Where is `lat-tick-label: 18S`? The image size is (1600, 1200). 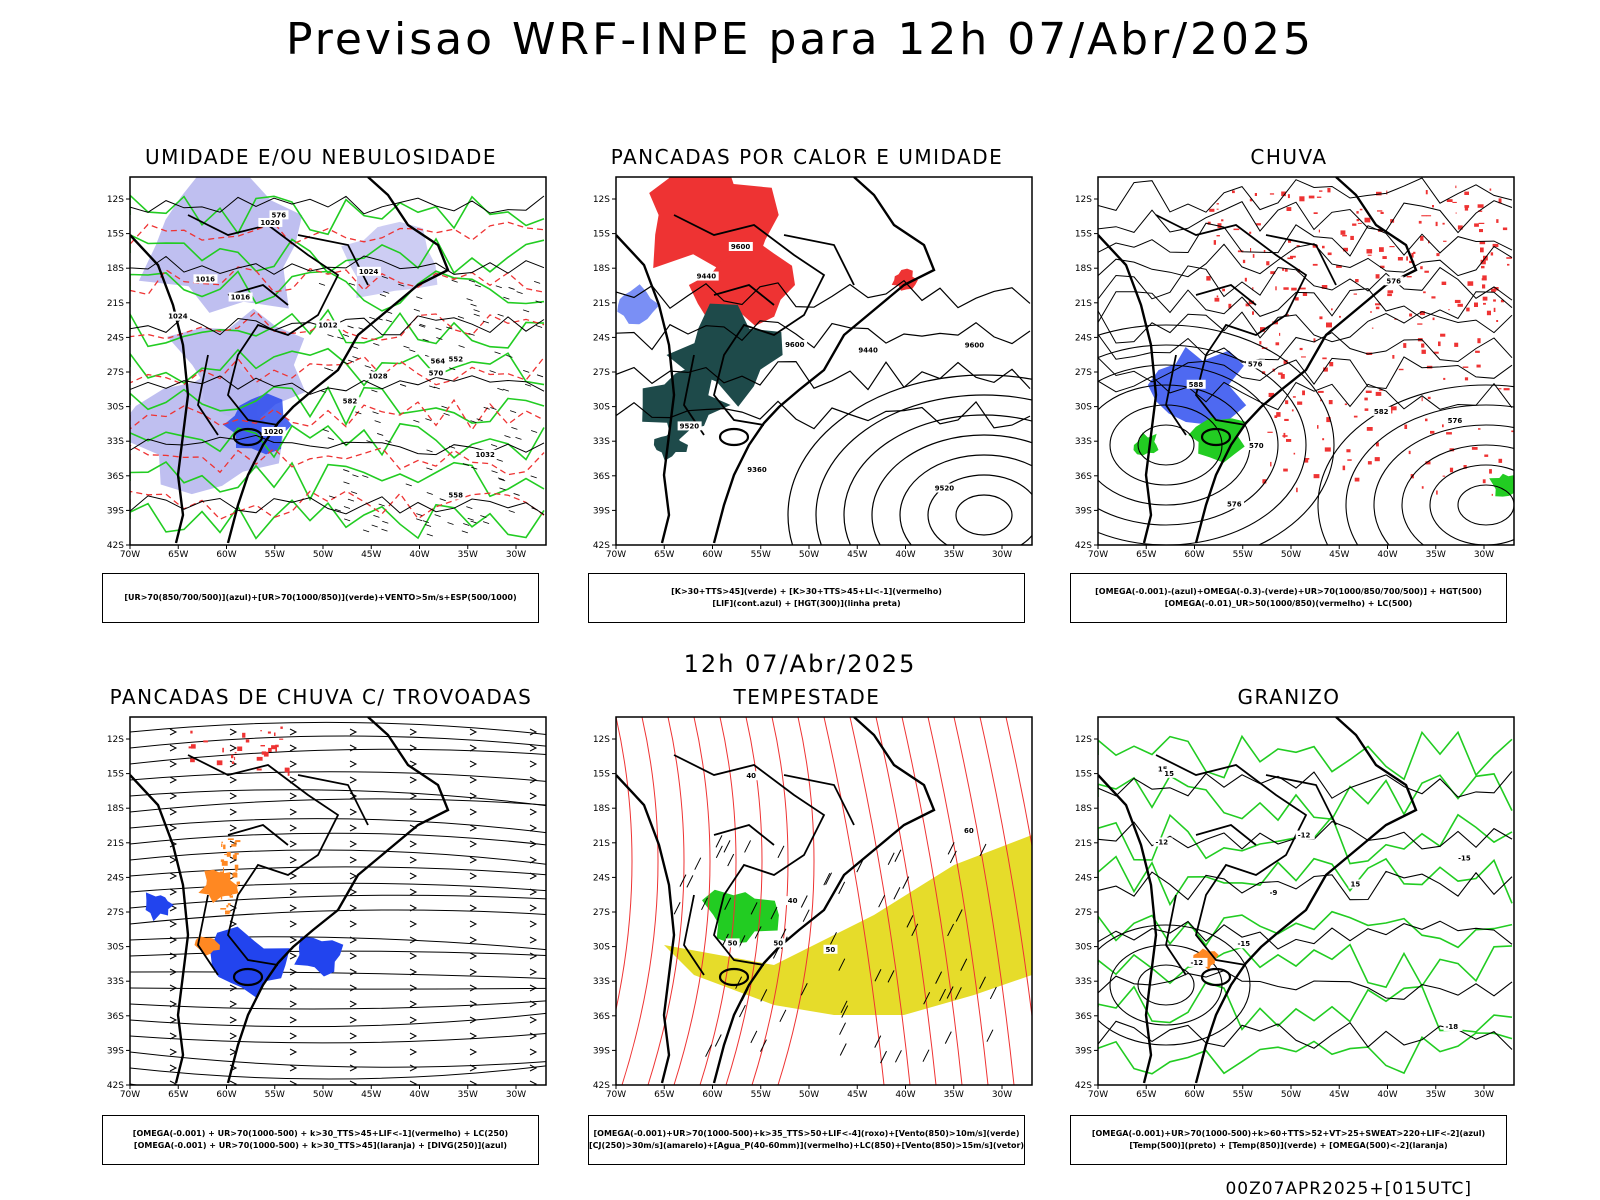
lat-tick-label: 18S is located at coordinates (115, 269).